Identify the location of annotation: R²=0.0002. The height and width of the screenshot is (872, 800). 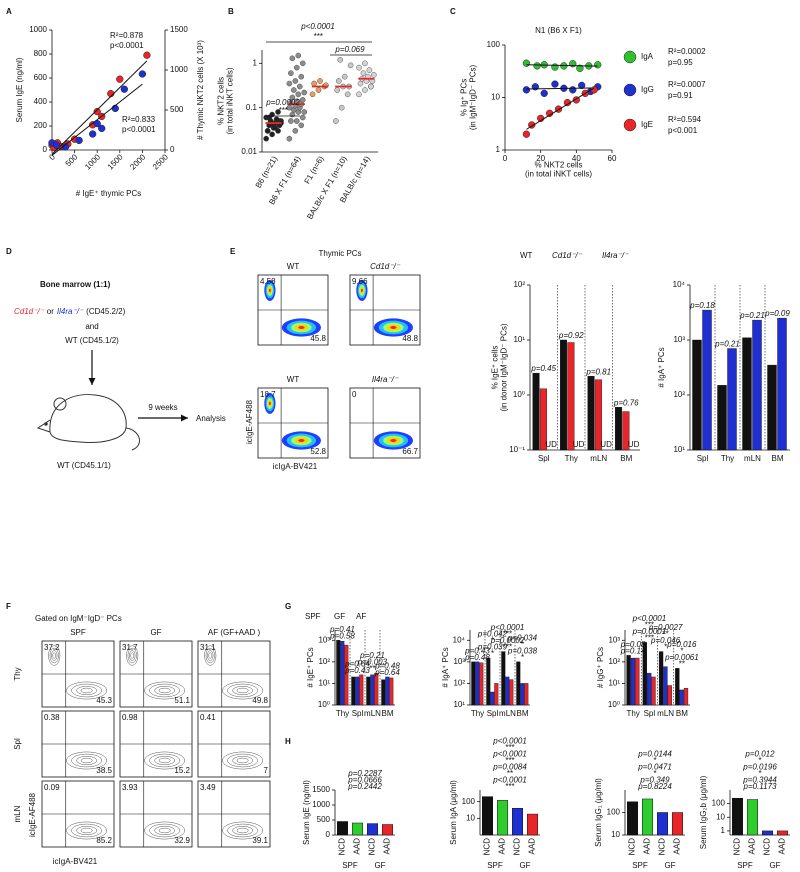
(687, 51).